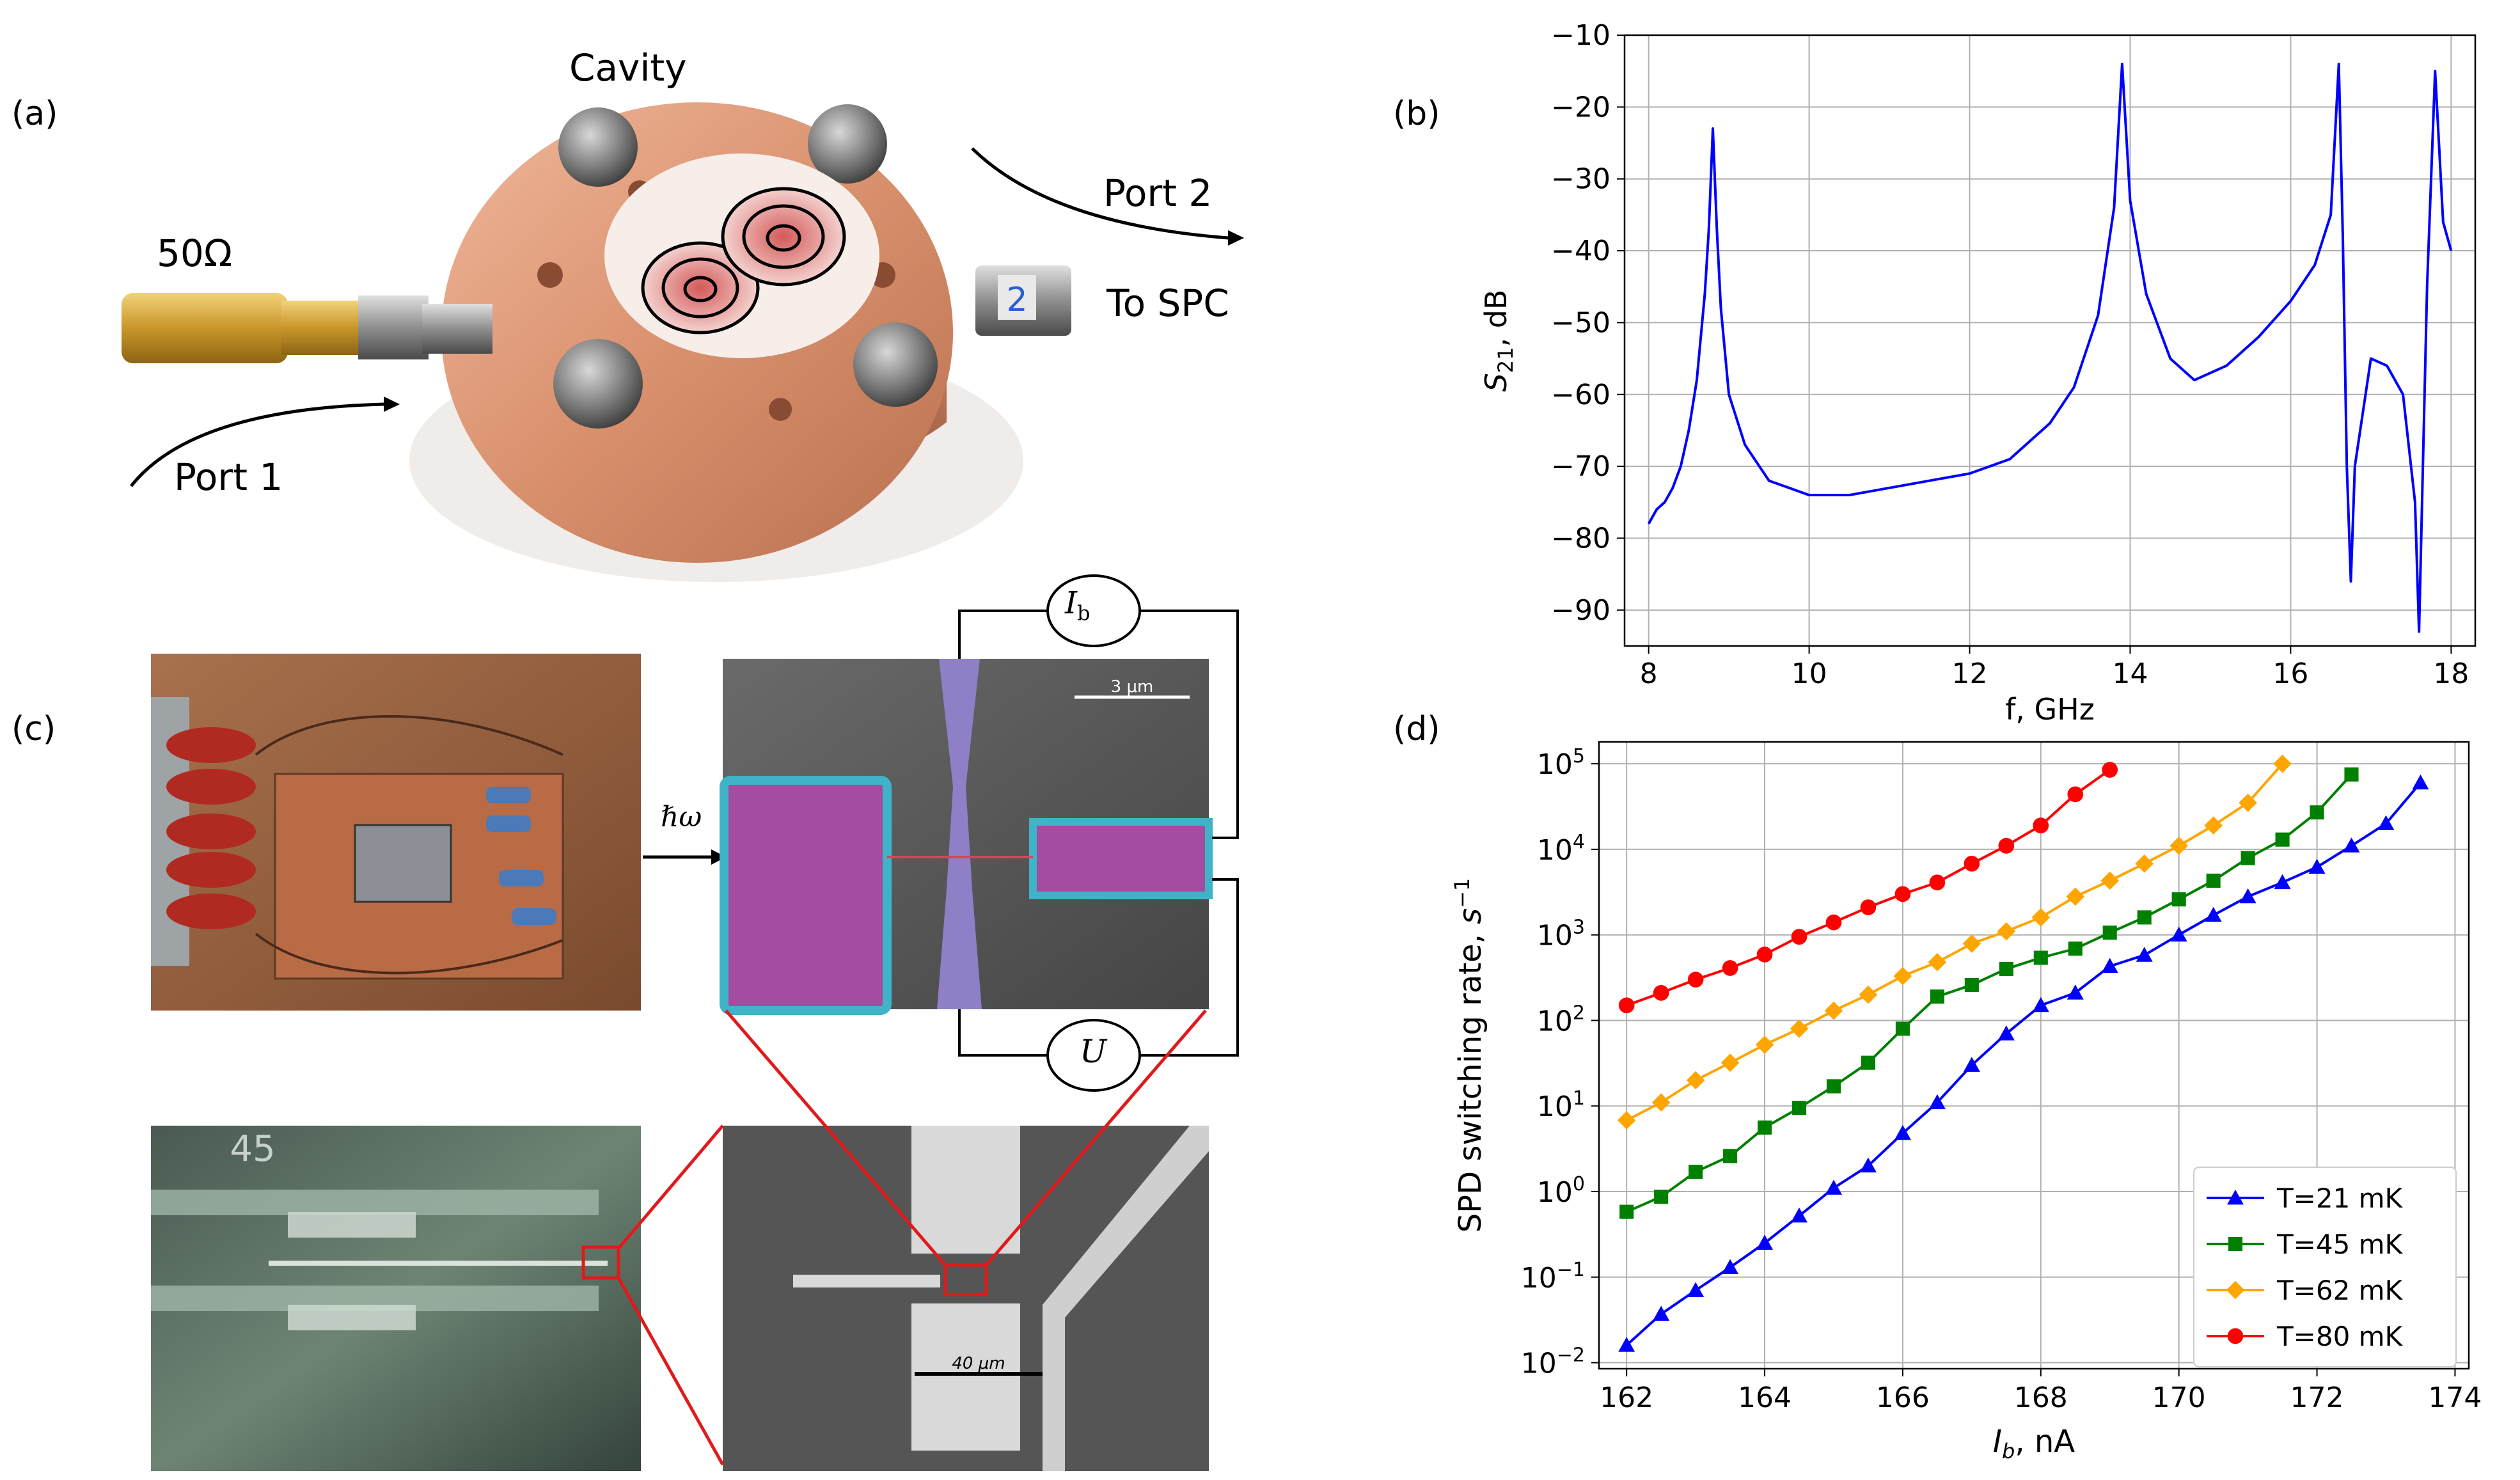 This screenshot has width=2520, height=1480. Describe the element at coordinates (2455, 1398) in the screenshot. I see `tick-label-x: 174` at that location.